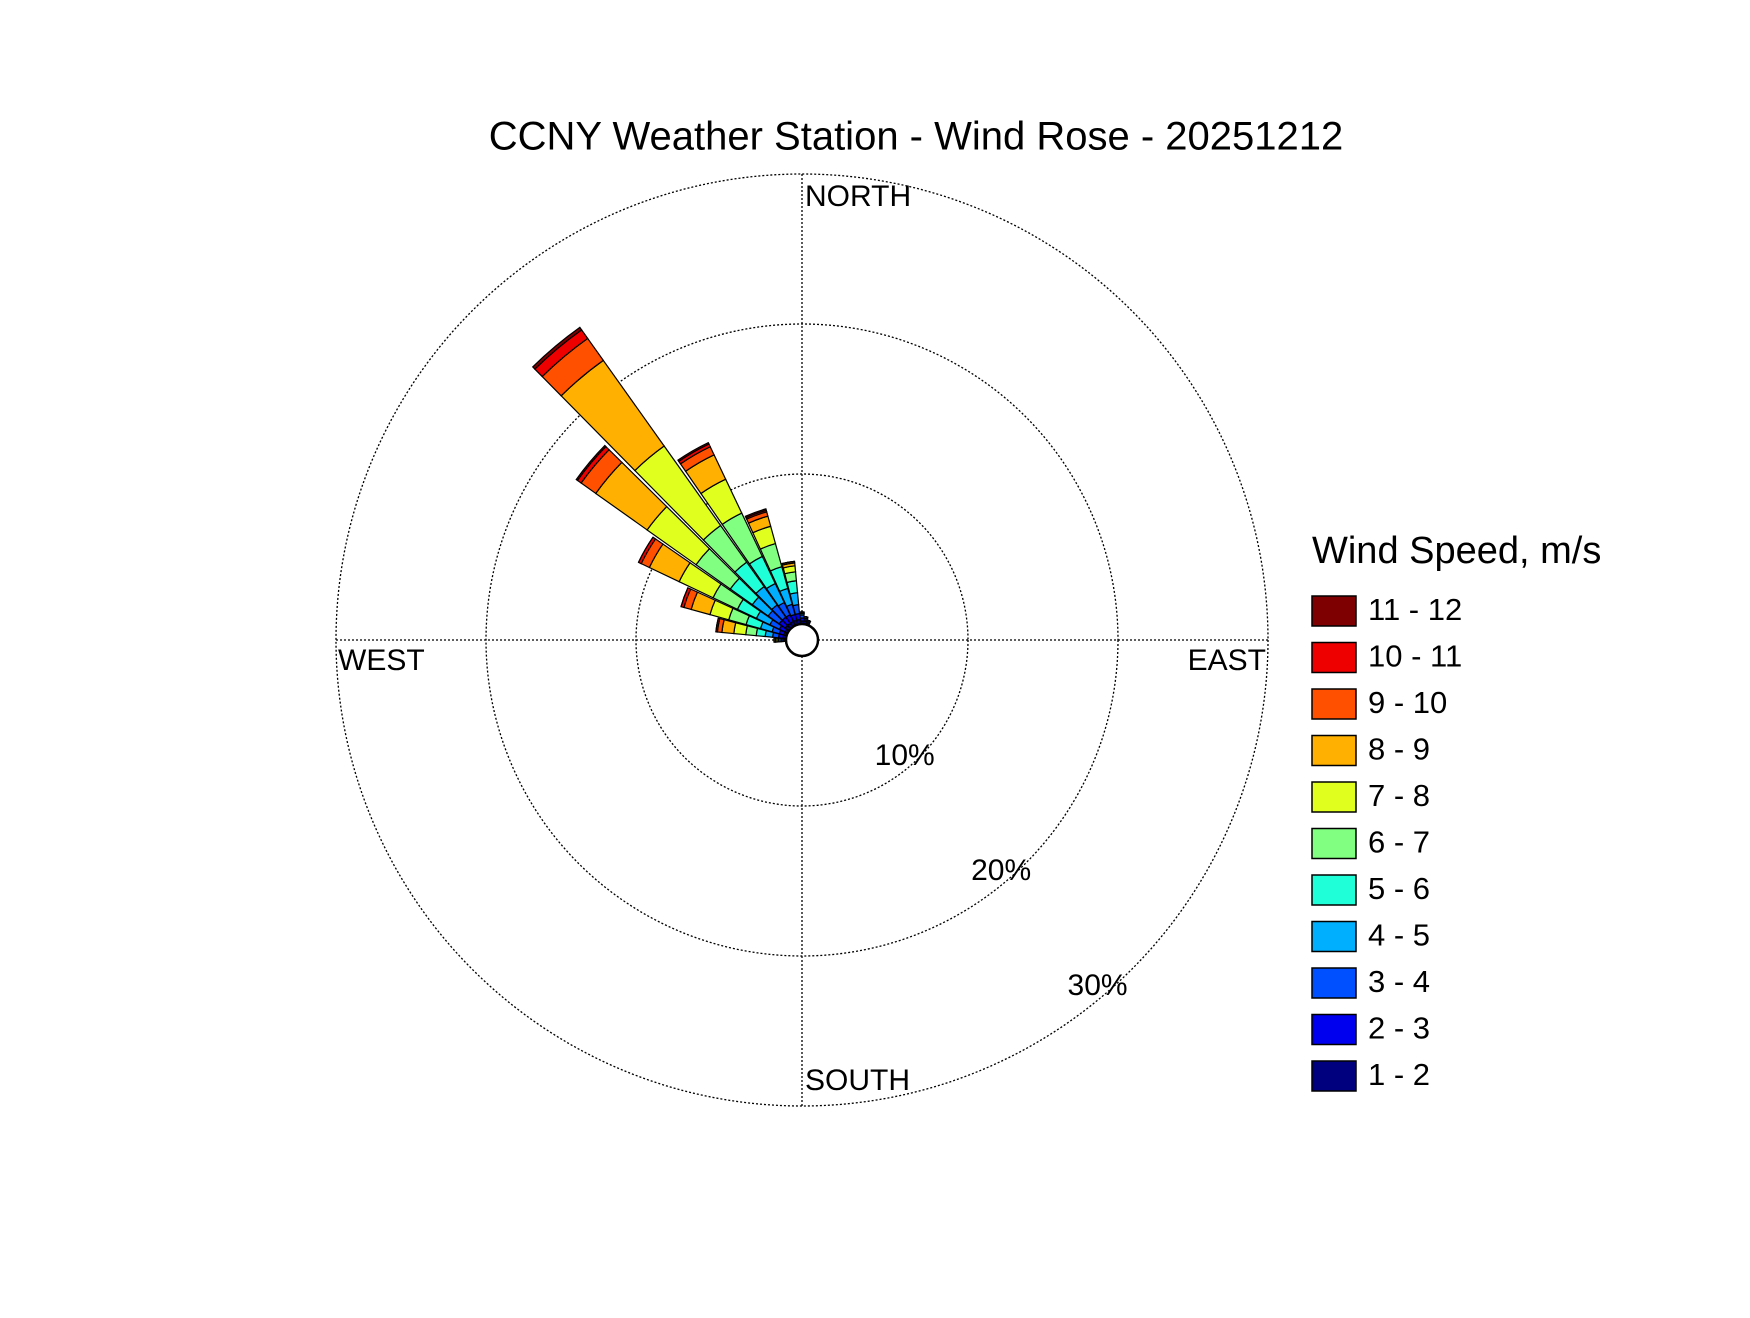 This screenshot has height=1318, width=1750. Describe the element at coordinates (1407, 702) in the screenshot. I see `legend-label: 9 - 10` at that location.